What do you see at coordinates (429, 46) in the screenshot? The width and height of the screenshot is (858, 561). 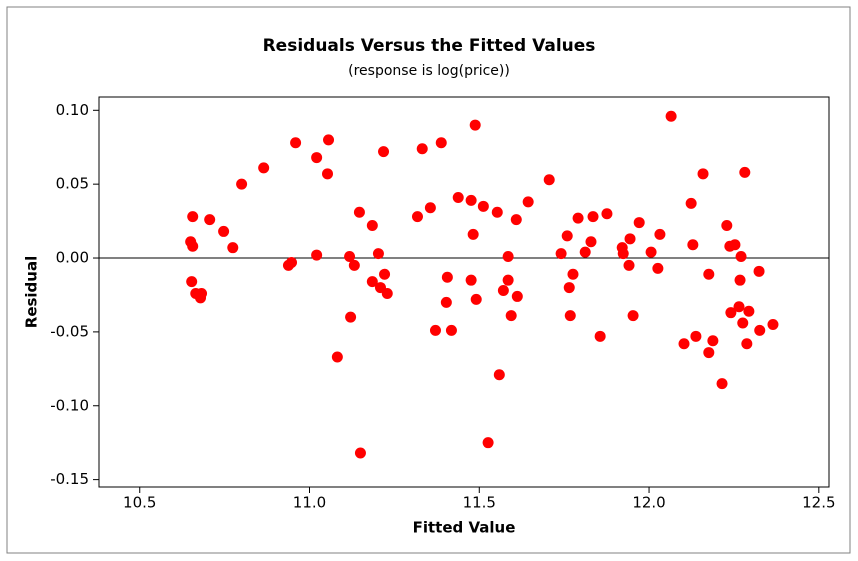 I see `chart-title: Residuals Versus the Fitted Values` at bounding box center [429, 46].